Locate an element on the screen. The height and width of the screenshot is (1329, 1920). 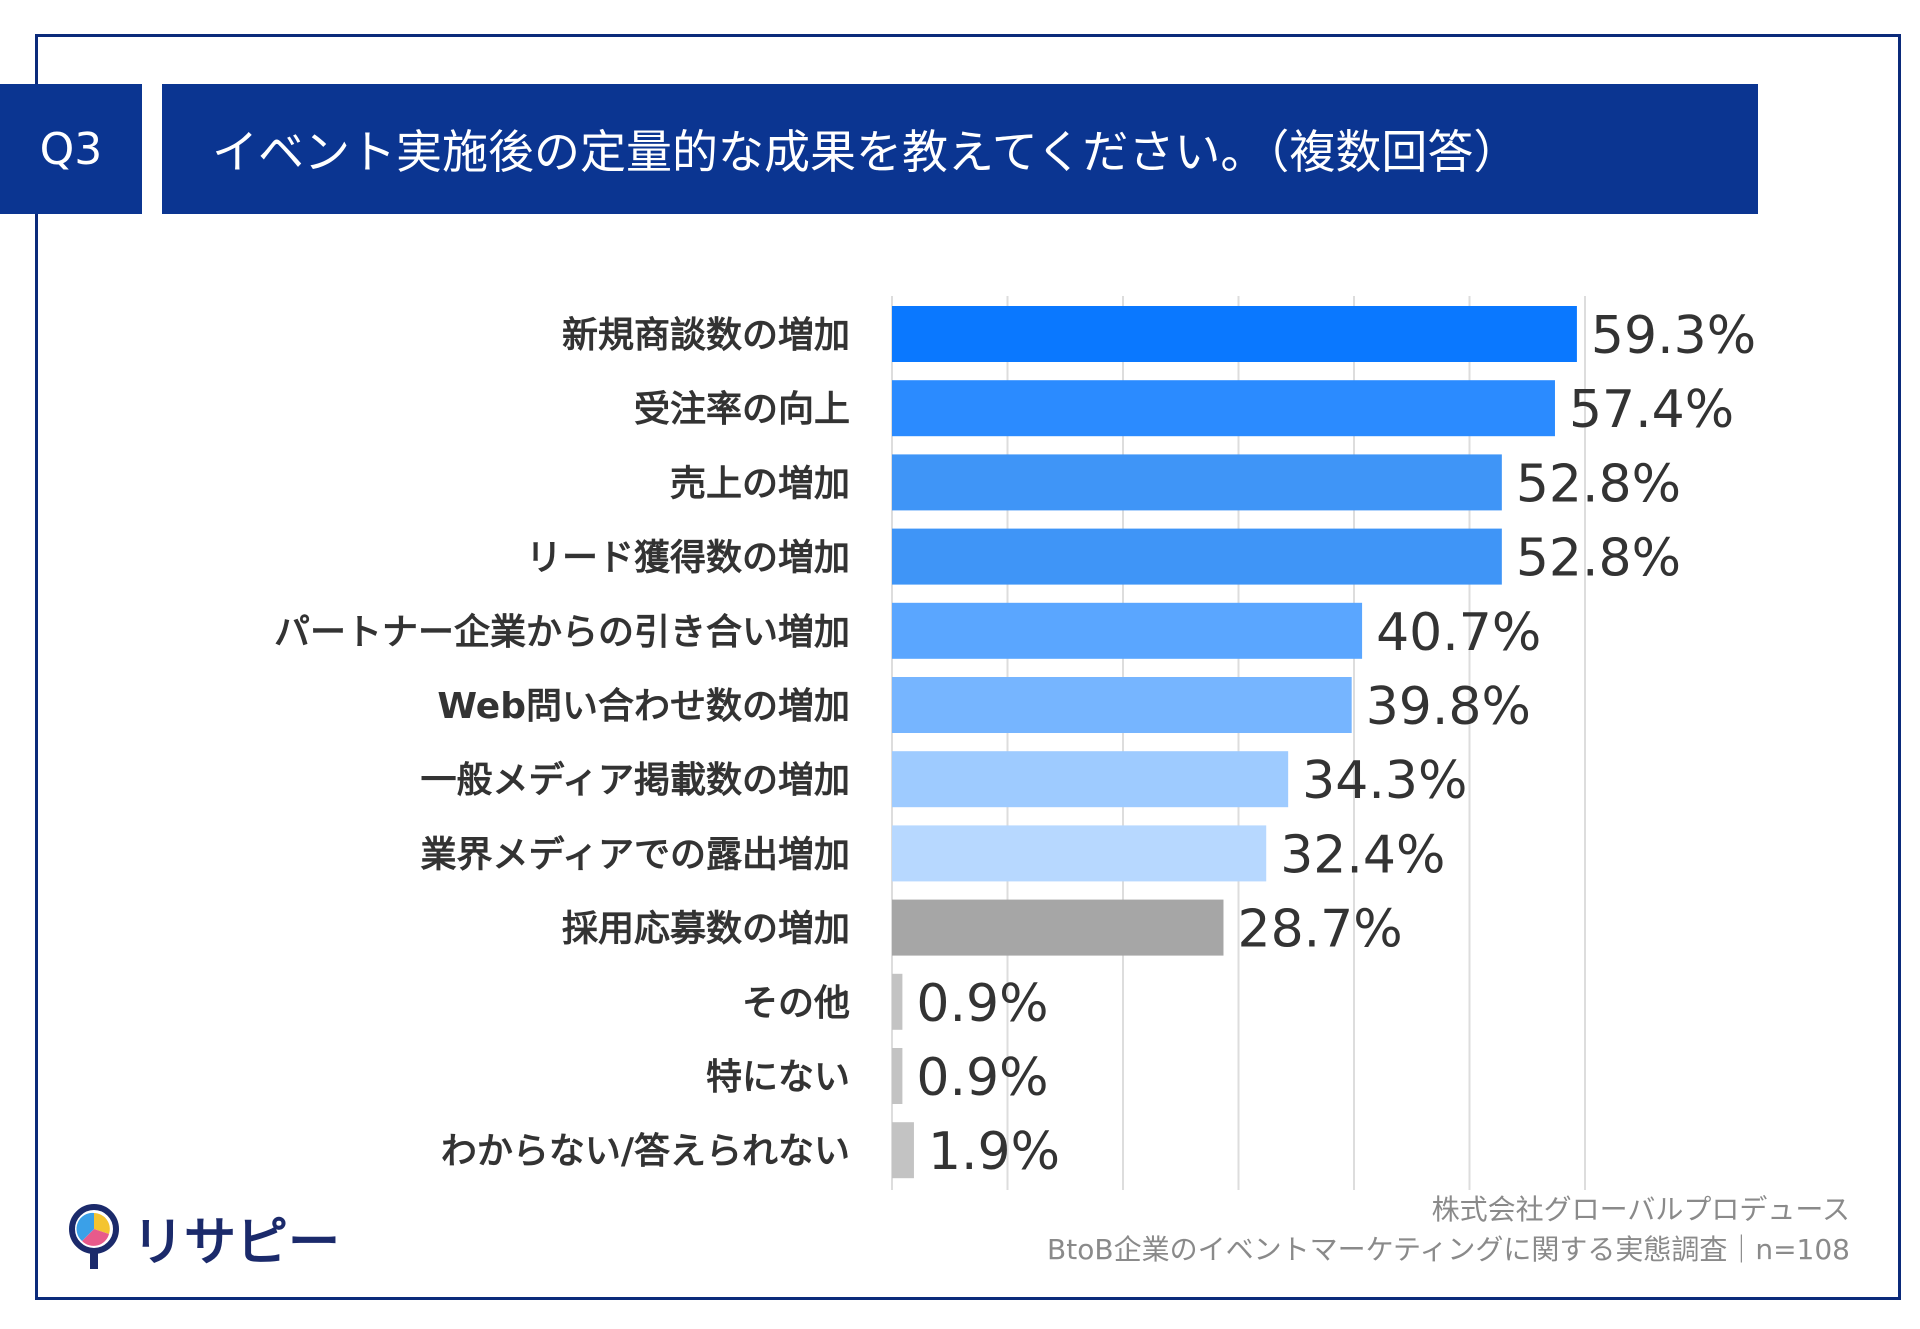
category-label: 業界メディアでの露出増加 is located at coordinates (635, 854).